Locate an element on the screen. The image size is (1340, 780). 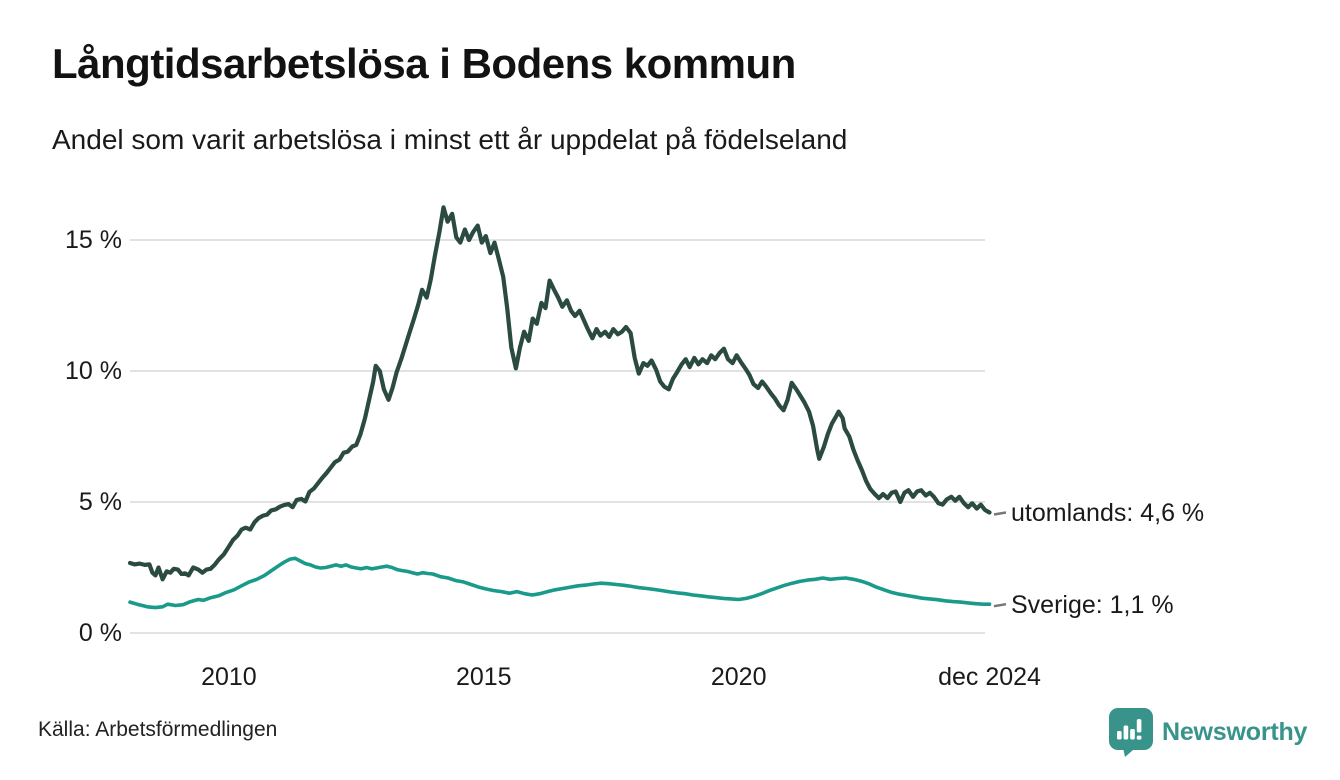
newsworthy-icon is located at coordinates (1131, 732).